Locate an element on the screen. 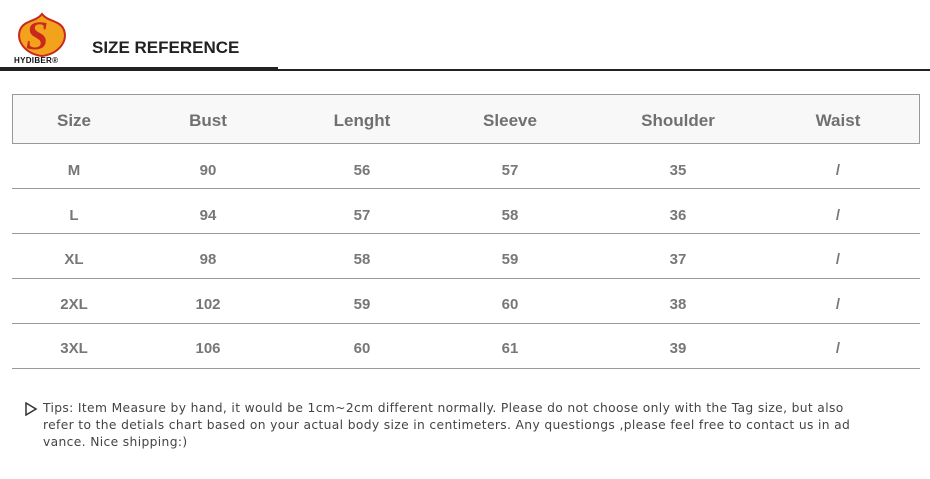  table-cell: 35 is located at coordinates (678, 170).